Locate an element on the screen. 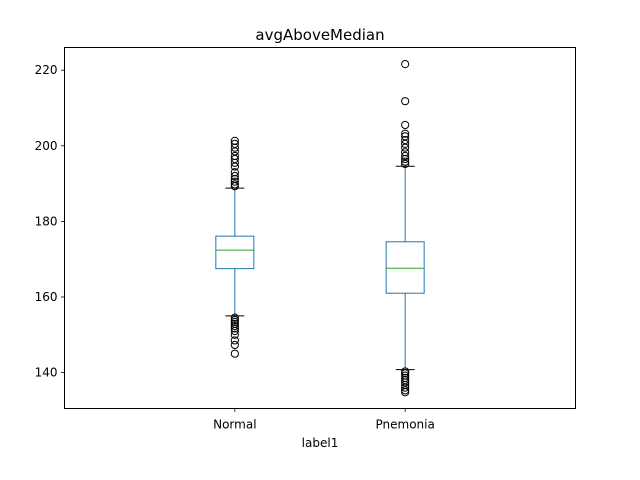 The width and height of the screenshot is (640, 480). chart-title: avgAboveMedian is located at coordinates (319, 35).